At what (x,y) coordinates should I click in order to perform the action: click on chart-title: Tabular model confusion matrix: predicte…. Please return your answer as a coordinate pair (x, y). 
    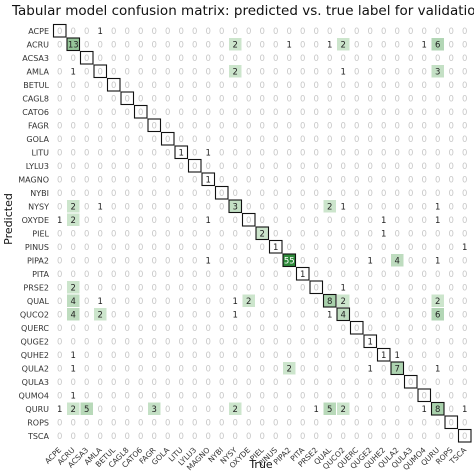
    Looking at the image, I should click on (242, 11).